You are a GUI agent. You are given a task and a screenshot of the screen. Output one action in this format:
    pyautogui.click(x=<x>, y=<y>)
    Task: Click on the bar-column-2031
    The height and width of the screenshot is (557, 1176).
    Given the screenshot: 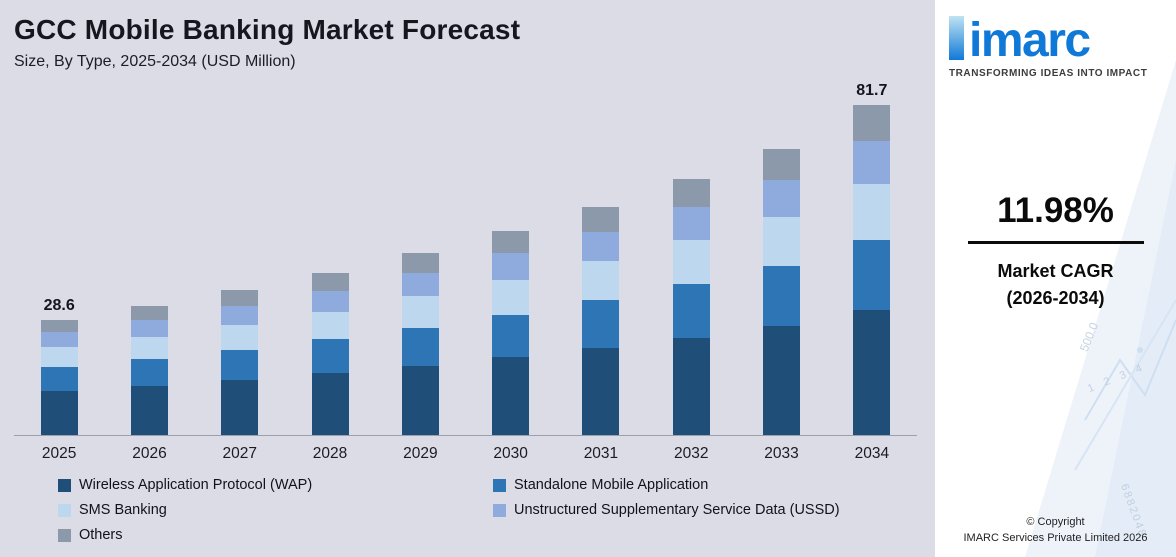 What is the action you would take?
    pyautogui.click(x=601, y=321)
    